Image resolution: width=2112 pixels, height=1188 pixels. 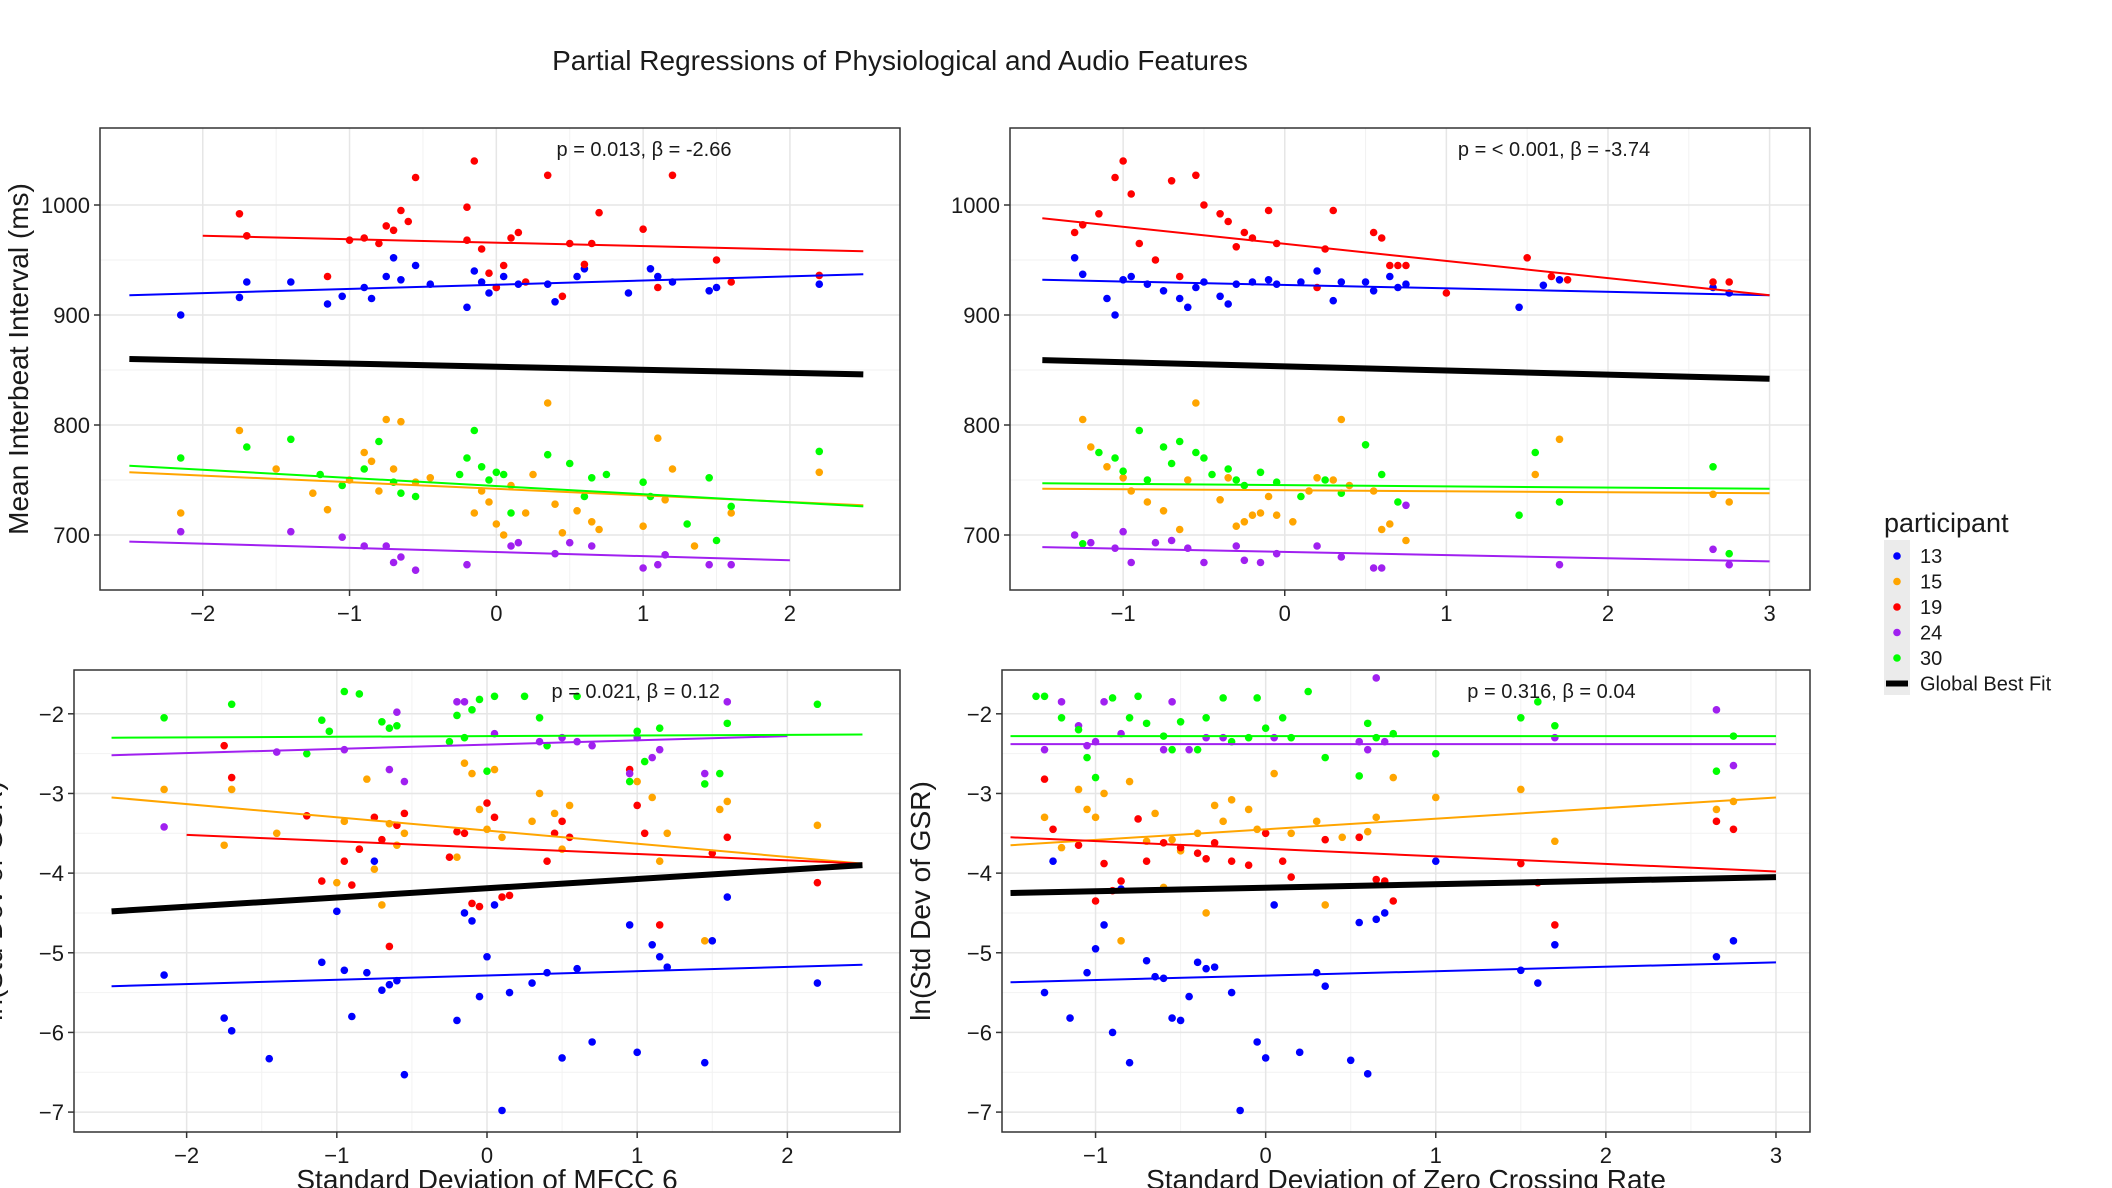 What do you see at coordinates (979, 1112) in the screenshot?
I see `y-tick-label: −7` at bounding box center [979, 1112].